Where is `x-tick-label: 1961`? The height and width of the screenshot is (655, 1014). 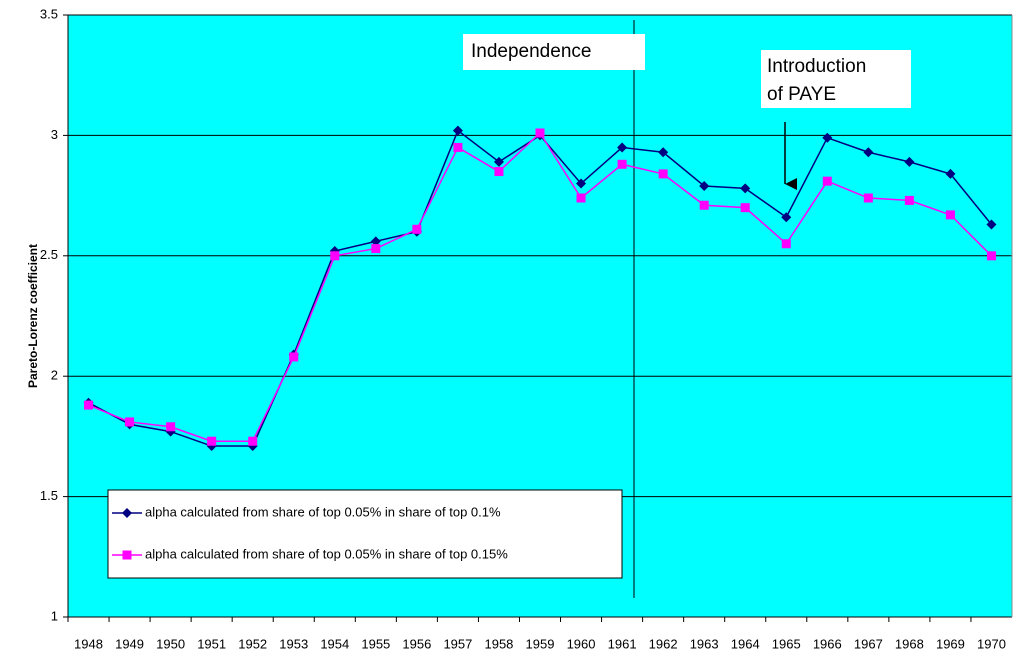 x-tick-label: 1961 is located at coordinates (622, 643).